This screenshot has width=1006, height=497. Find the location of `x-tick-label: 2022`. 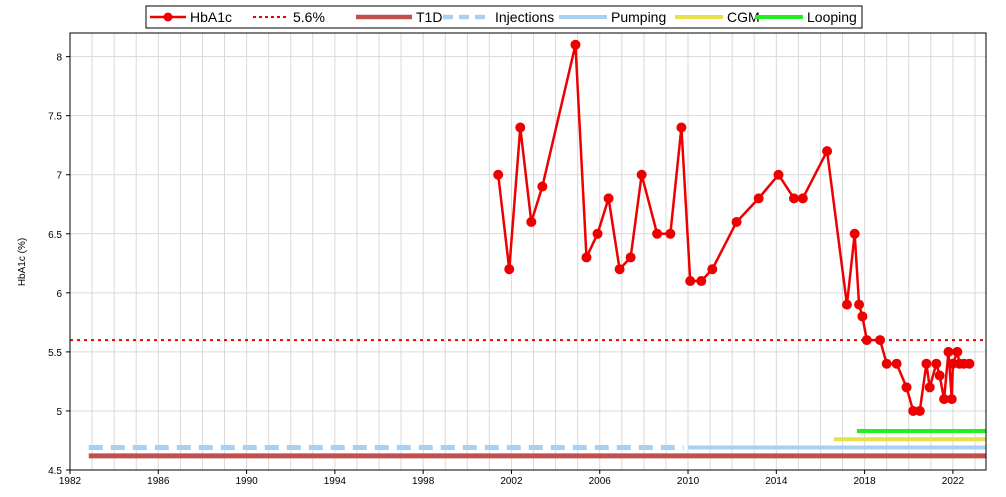

x-tick-label: 2022 is located at coordinates (953, 481).